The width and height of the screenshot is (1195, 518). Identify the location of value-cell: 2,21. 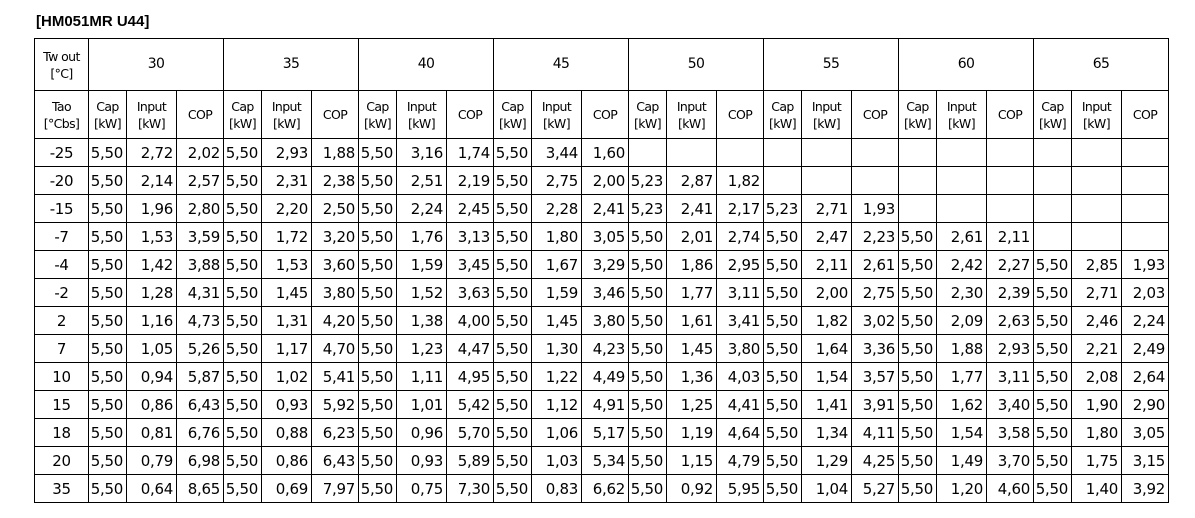
(1096, 348).